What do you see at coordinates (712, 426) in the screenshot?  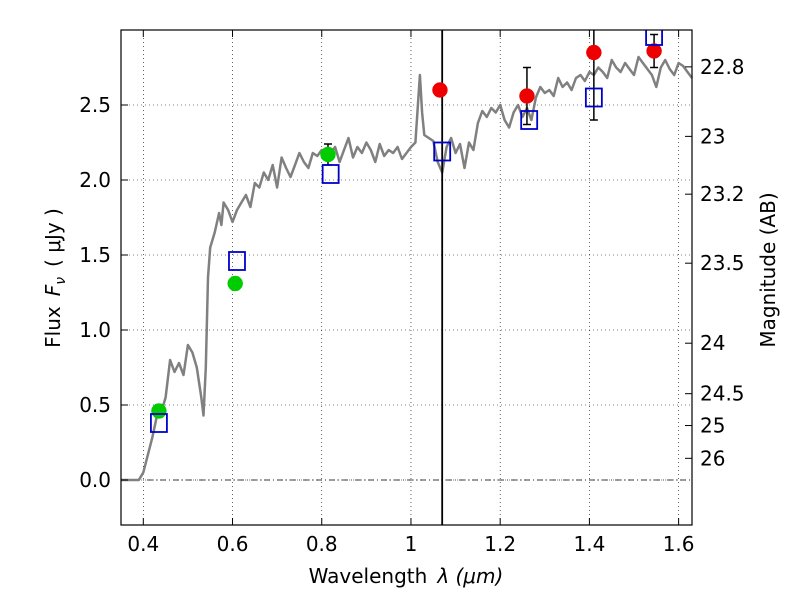 I see `magnitude-tick-label: 25` at bounding box center [712, 426].